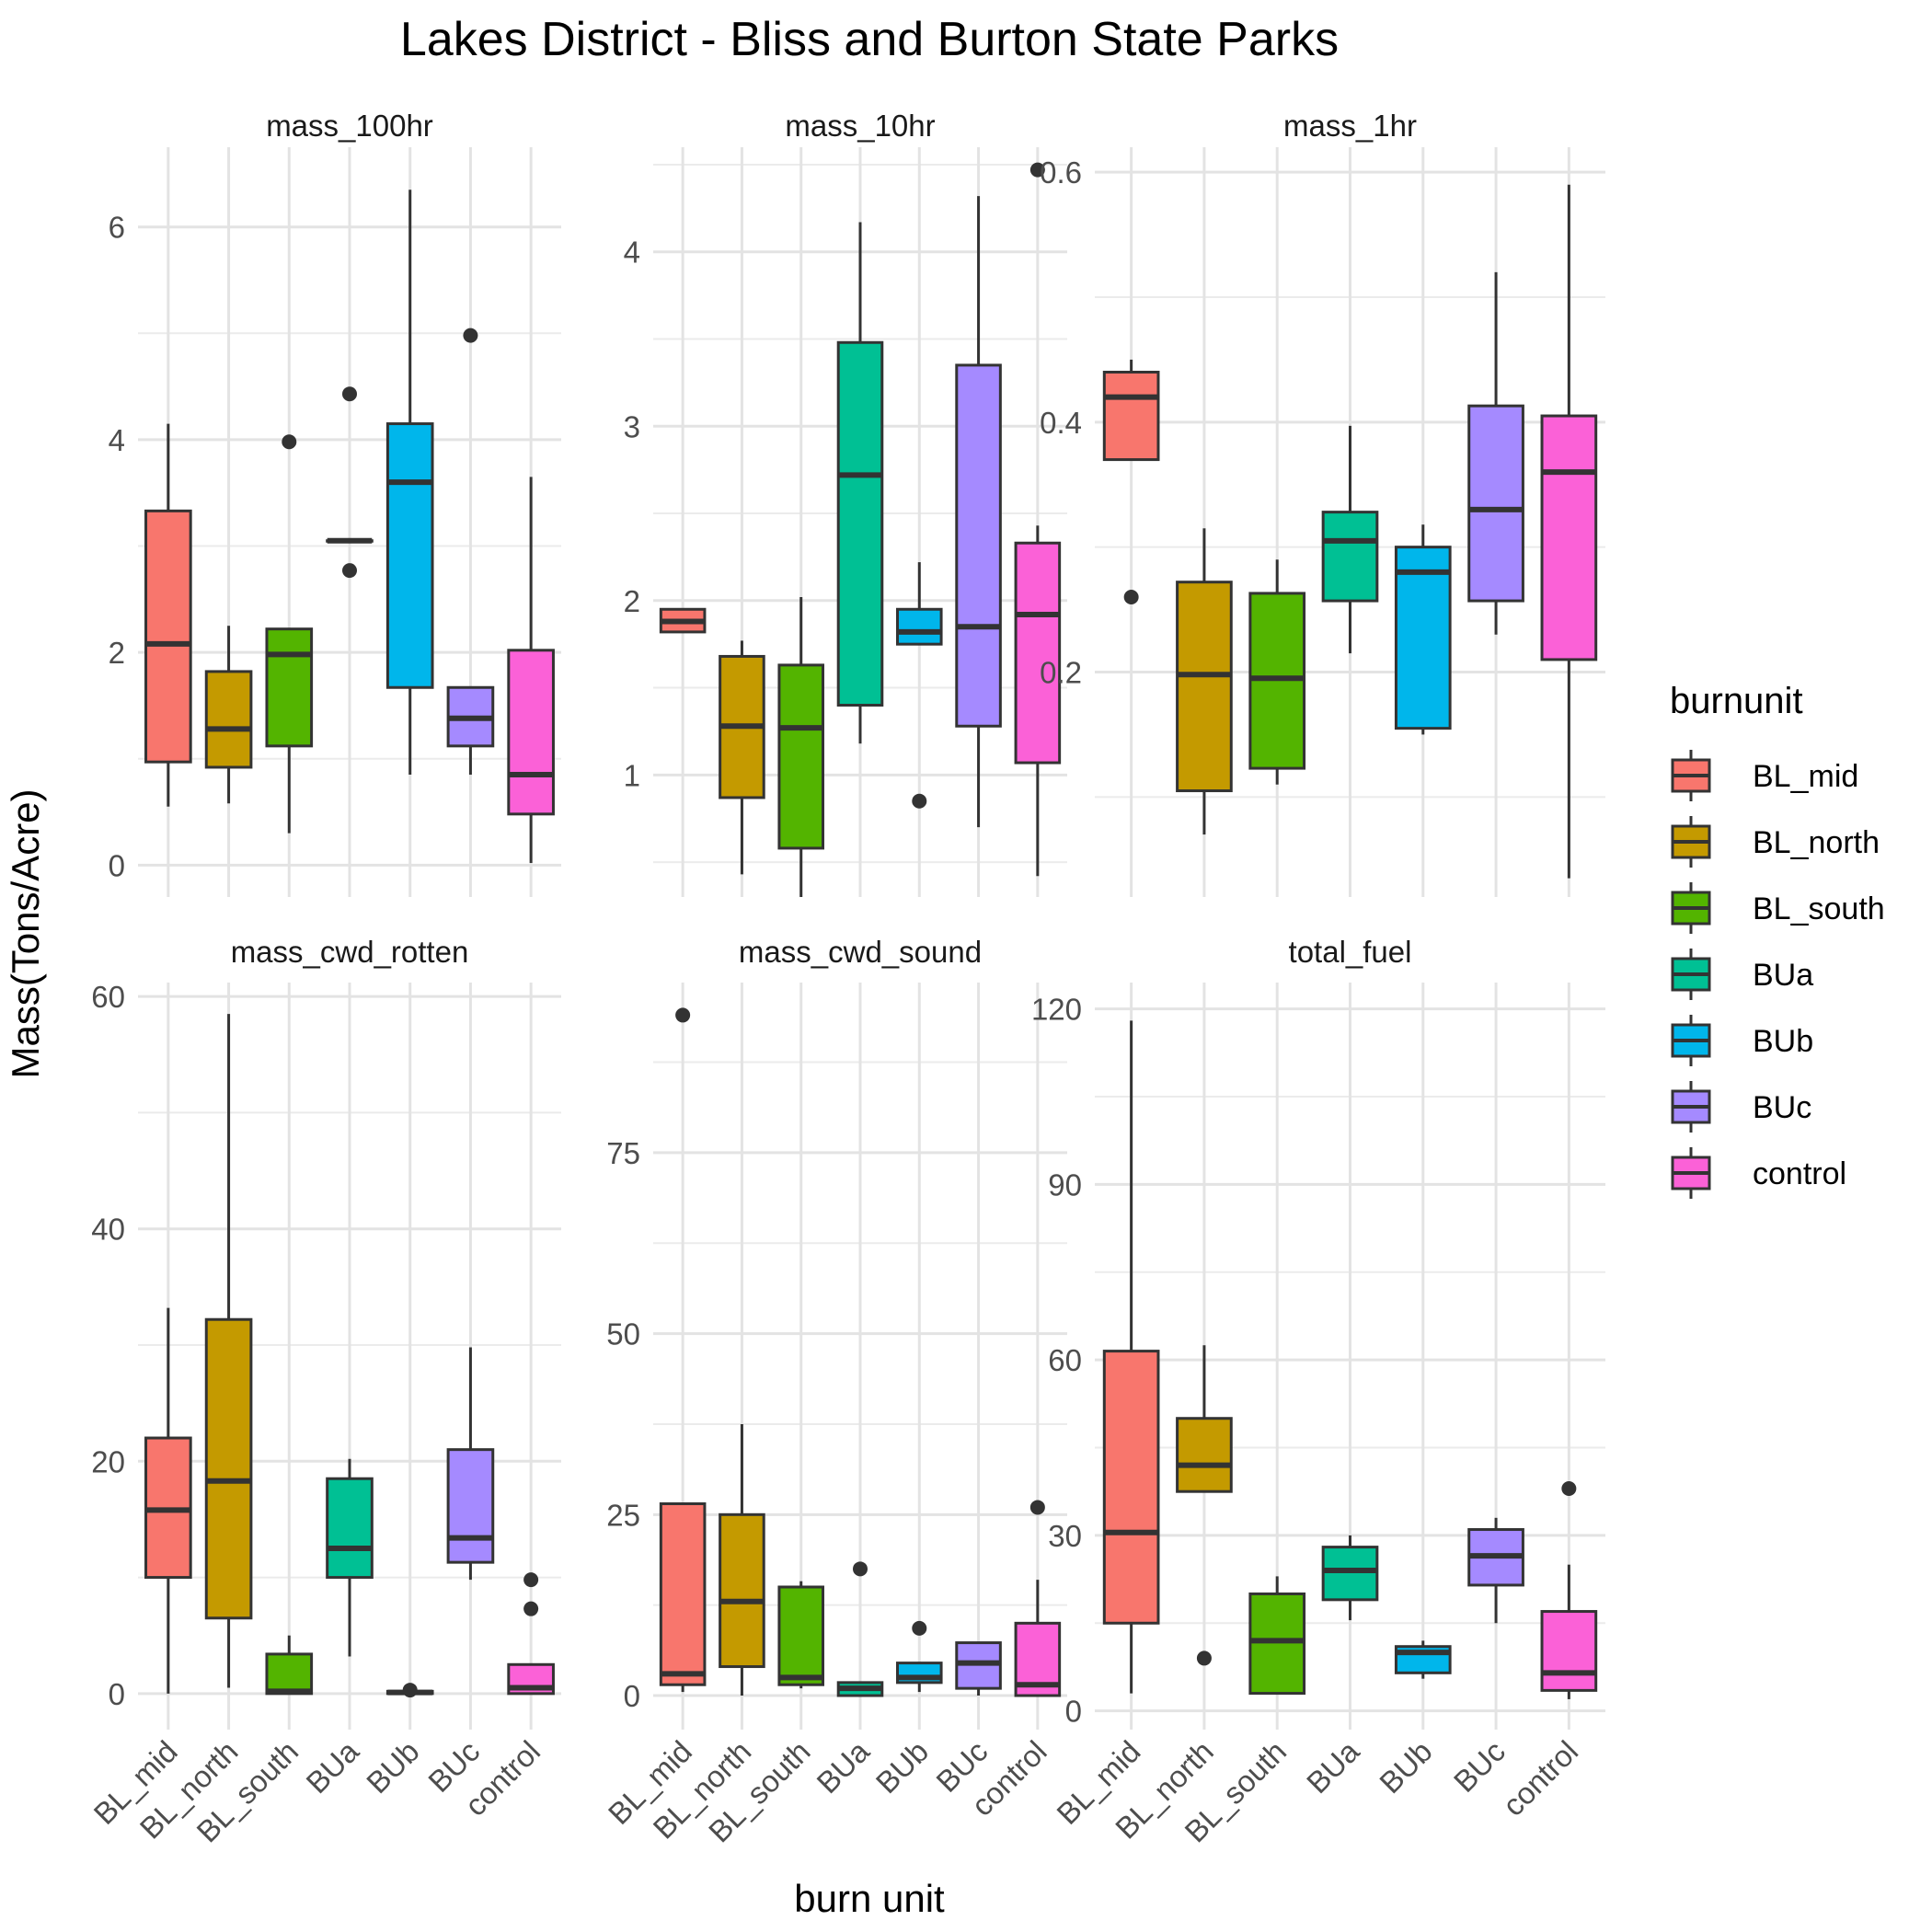 This screenshot has height=1932, width=1932. I want to click on y-tick-label: 30, so click(1065, 1536).